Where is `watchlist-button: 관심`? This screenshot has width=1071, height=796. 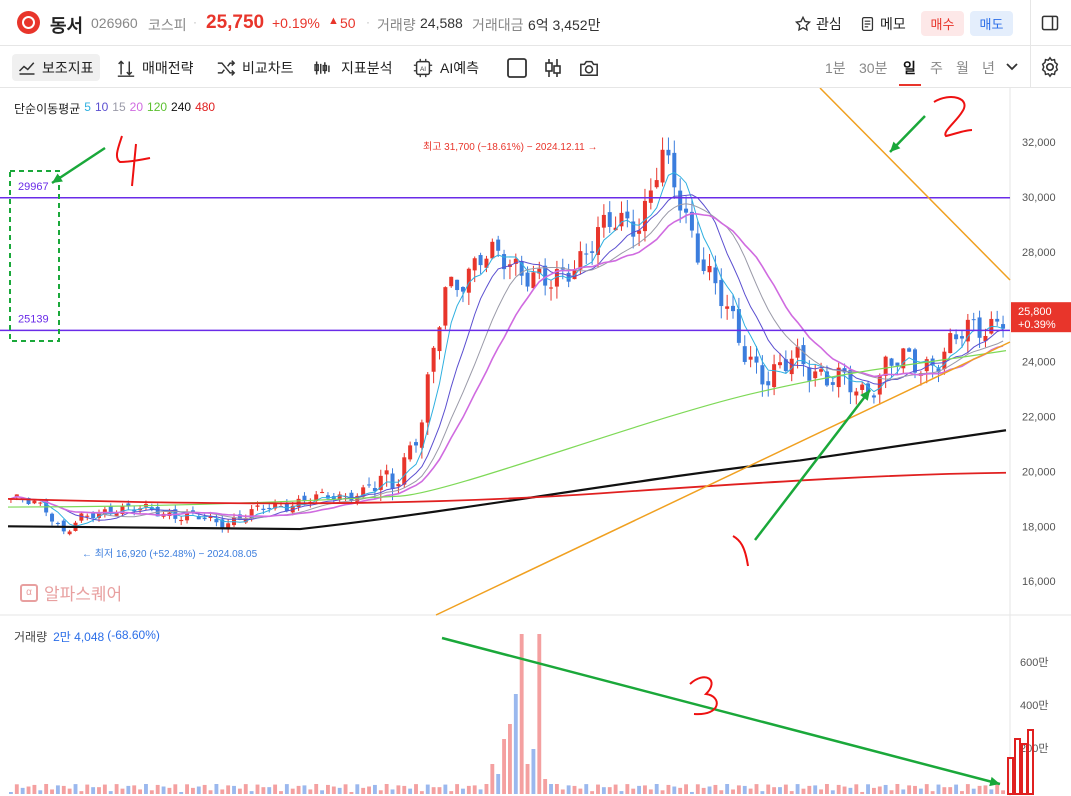
watchlist-button: 관심 is located at coordinates (818, 23).